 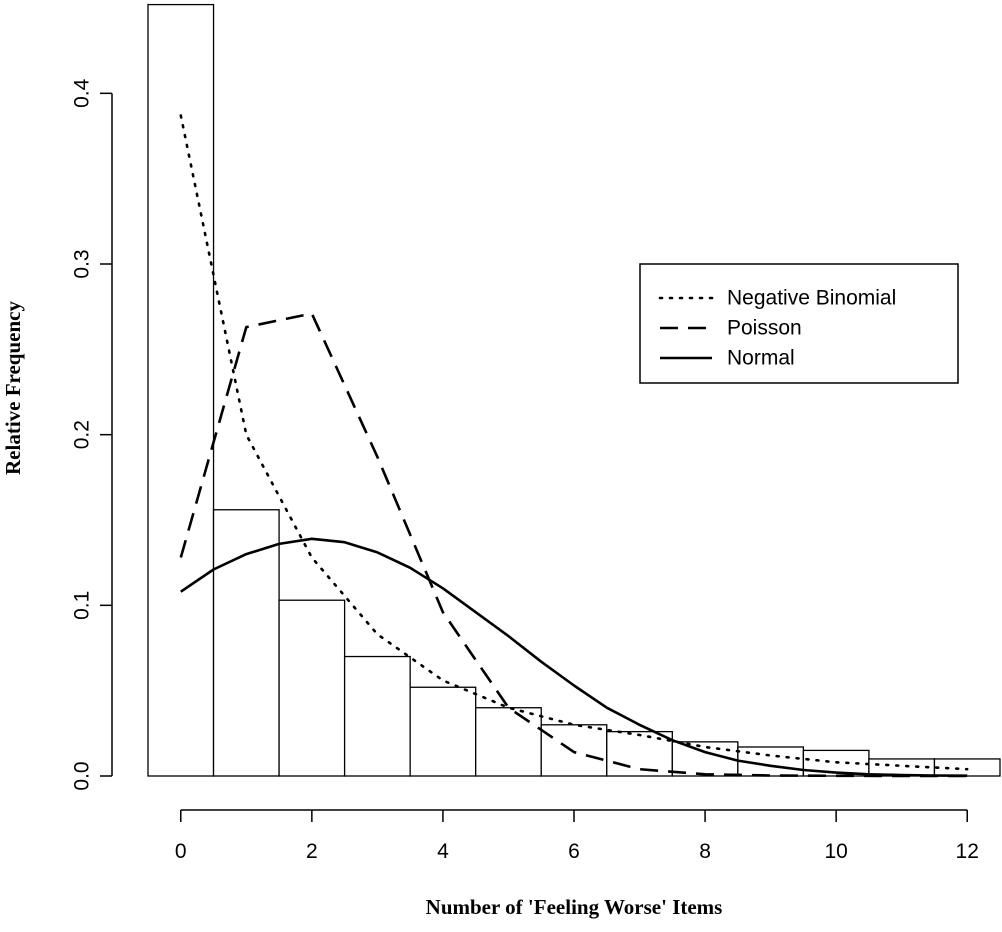 What do you see at coordinates (577, 836) in the screenshot?
I see `x-axis: 0 2 4 6 8 10 12` at bounding box center [577, 836].